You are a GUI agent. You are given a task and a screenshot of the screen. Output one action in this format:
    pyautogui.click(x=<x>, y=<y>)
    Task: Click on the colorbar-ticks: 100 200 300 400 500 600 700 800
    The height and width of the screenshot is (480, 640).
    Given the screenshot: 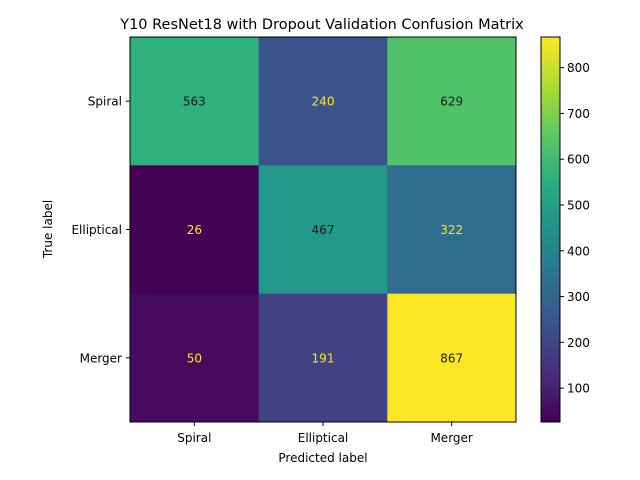 What is the action you would take?
    pyautogui.click(x=575, y=228)
    